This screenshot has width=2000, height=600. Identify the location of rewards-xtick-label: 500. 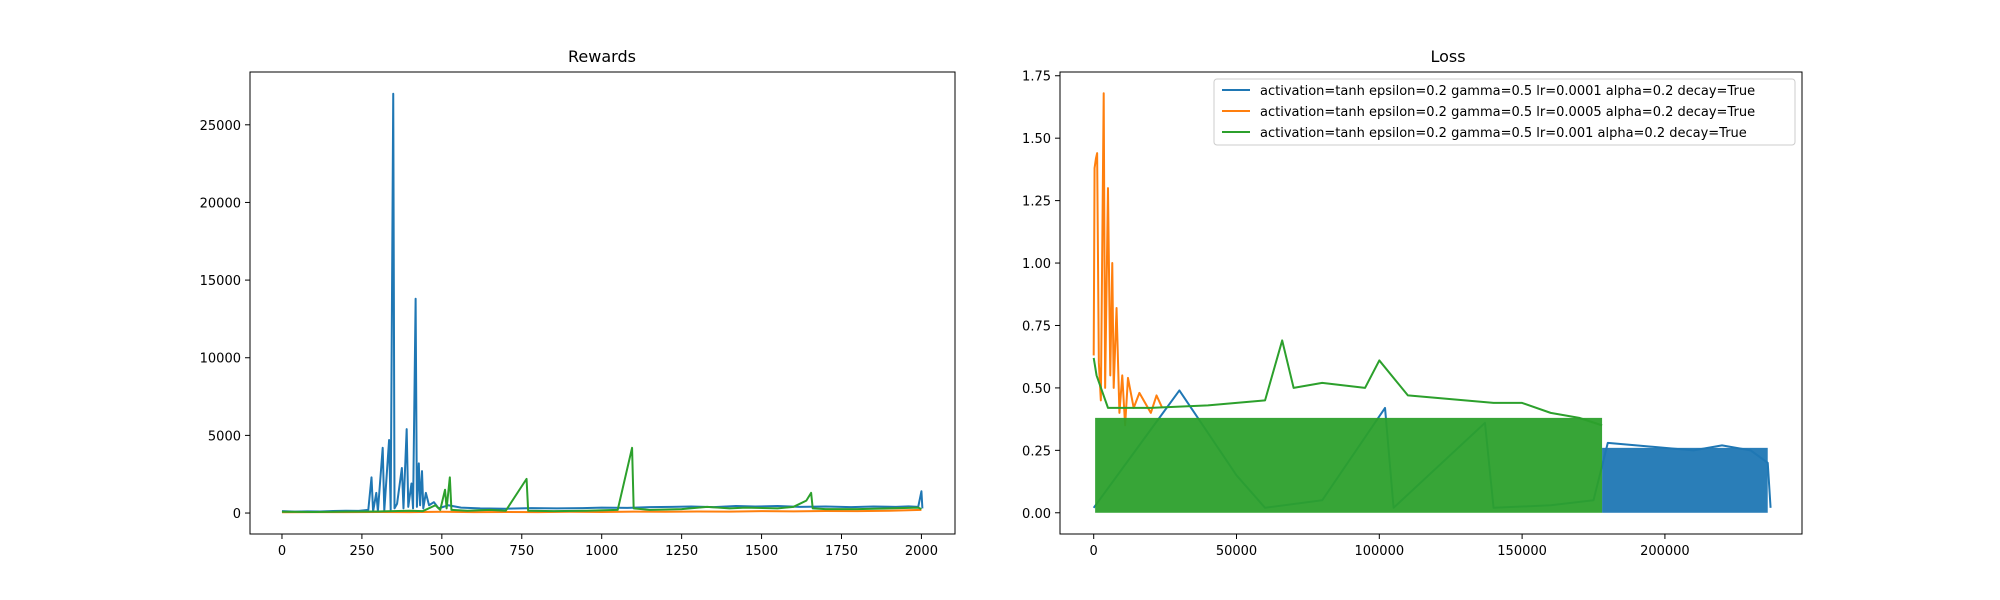
(441, 551).